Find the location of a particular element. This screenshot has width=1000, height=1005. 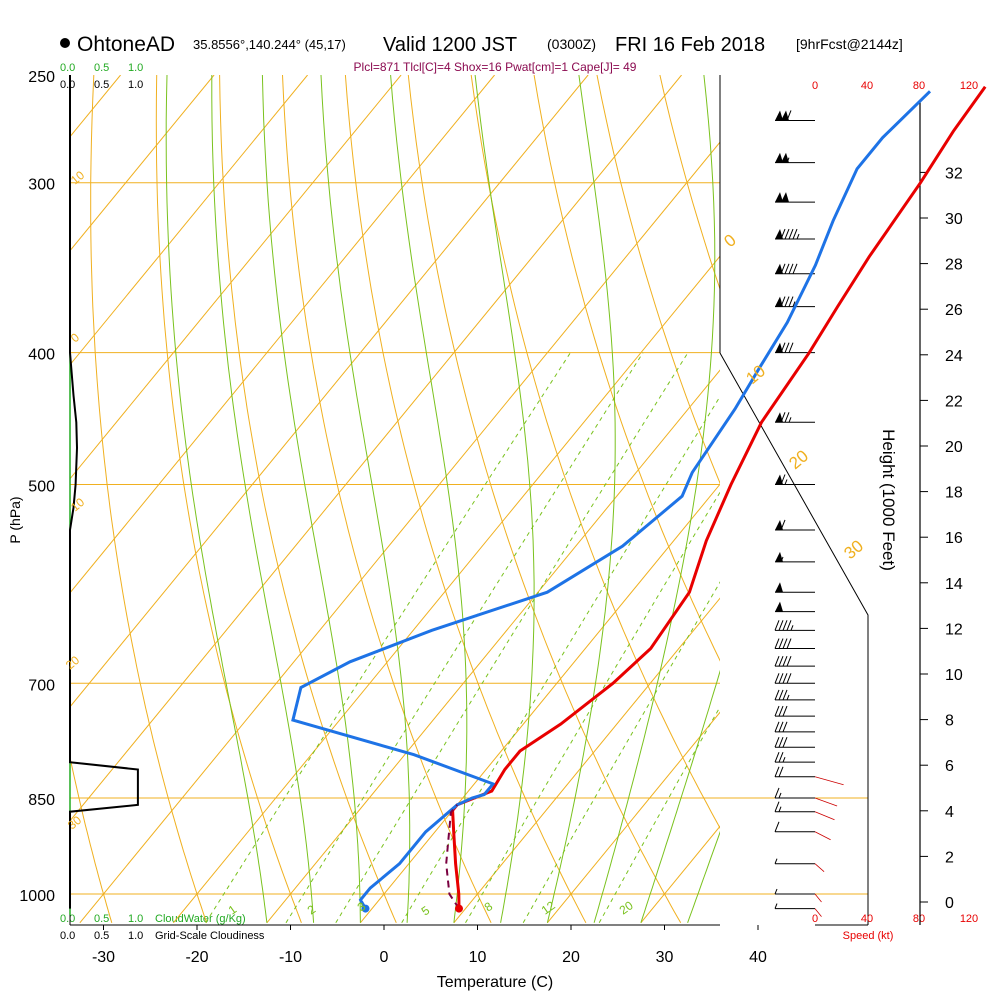

cloudwater-top-tick: 0.0 is located at coordinates (67, 68).